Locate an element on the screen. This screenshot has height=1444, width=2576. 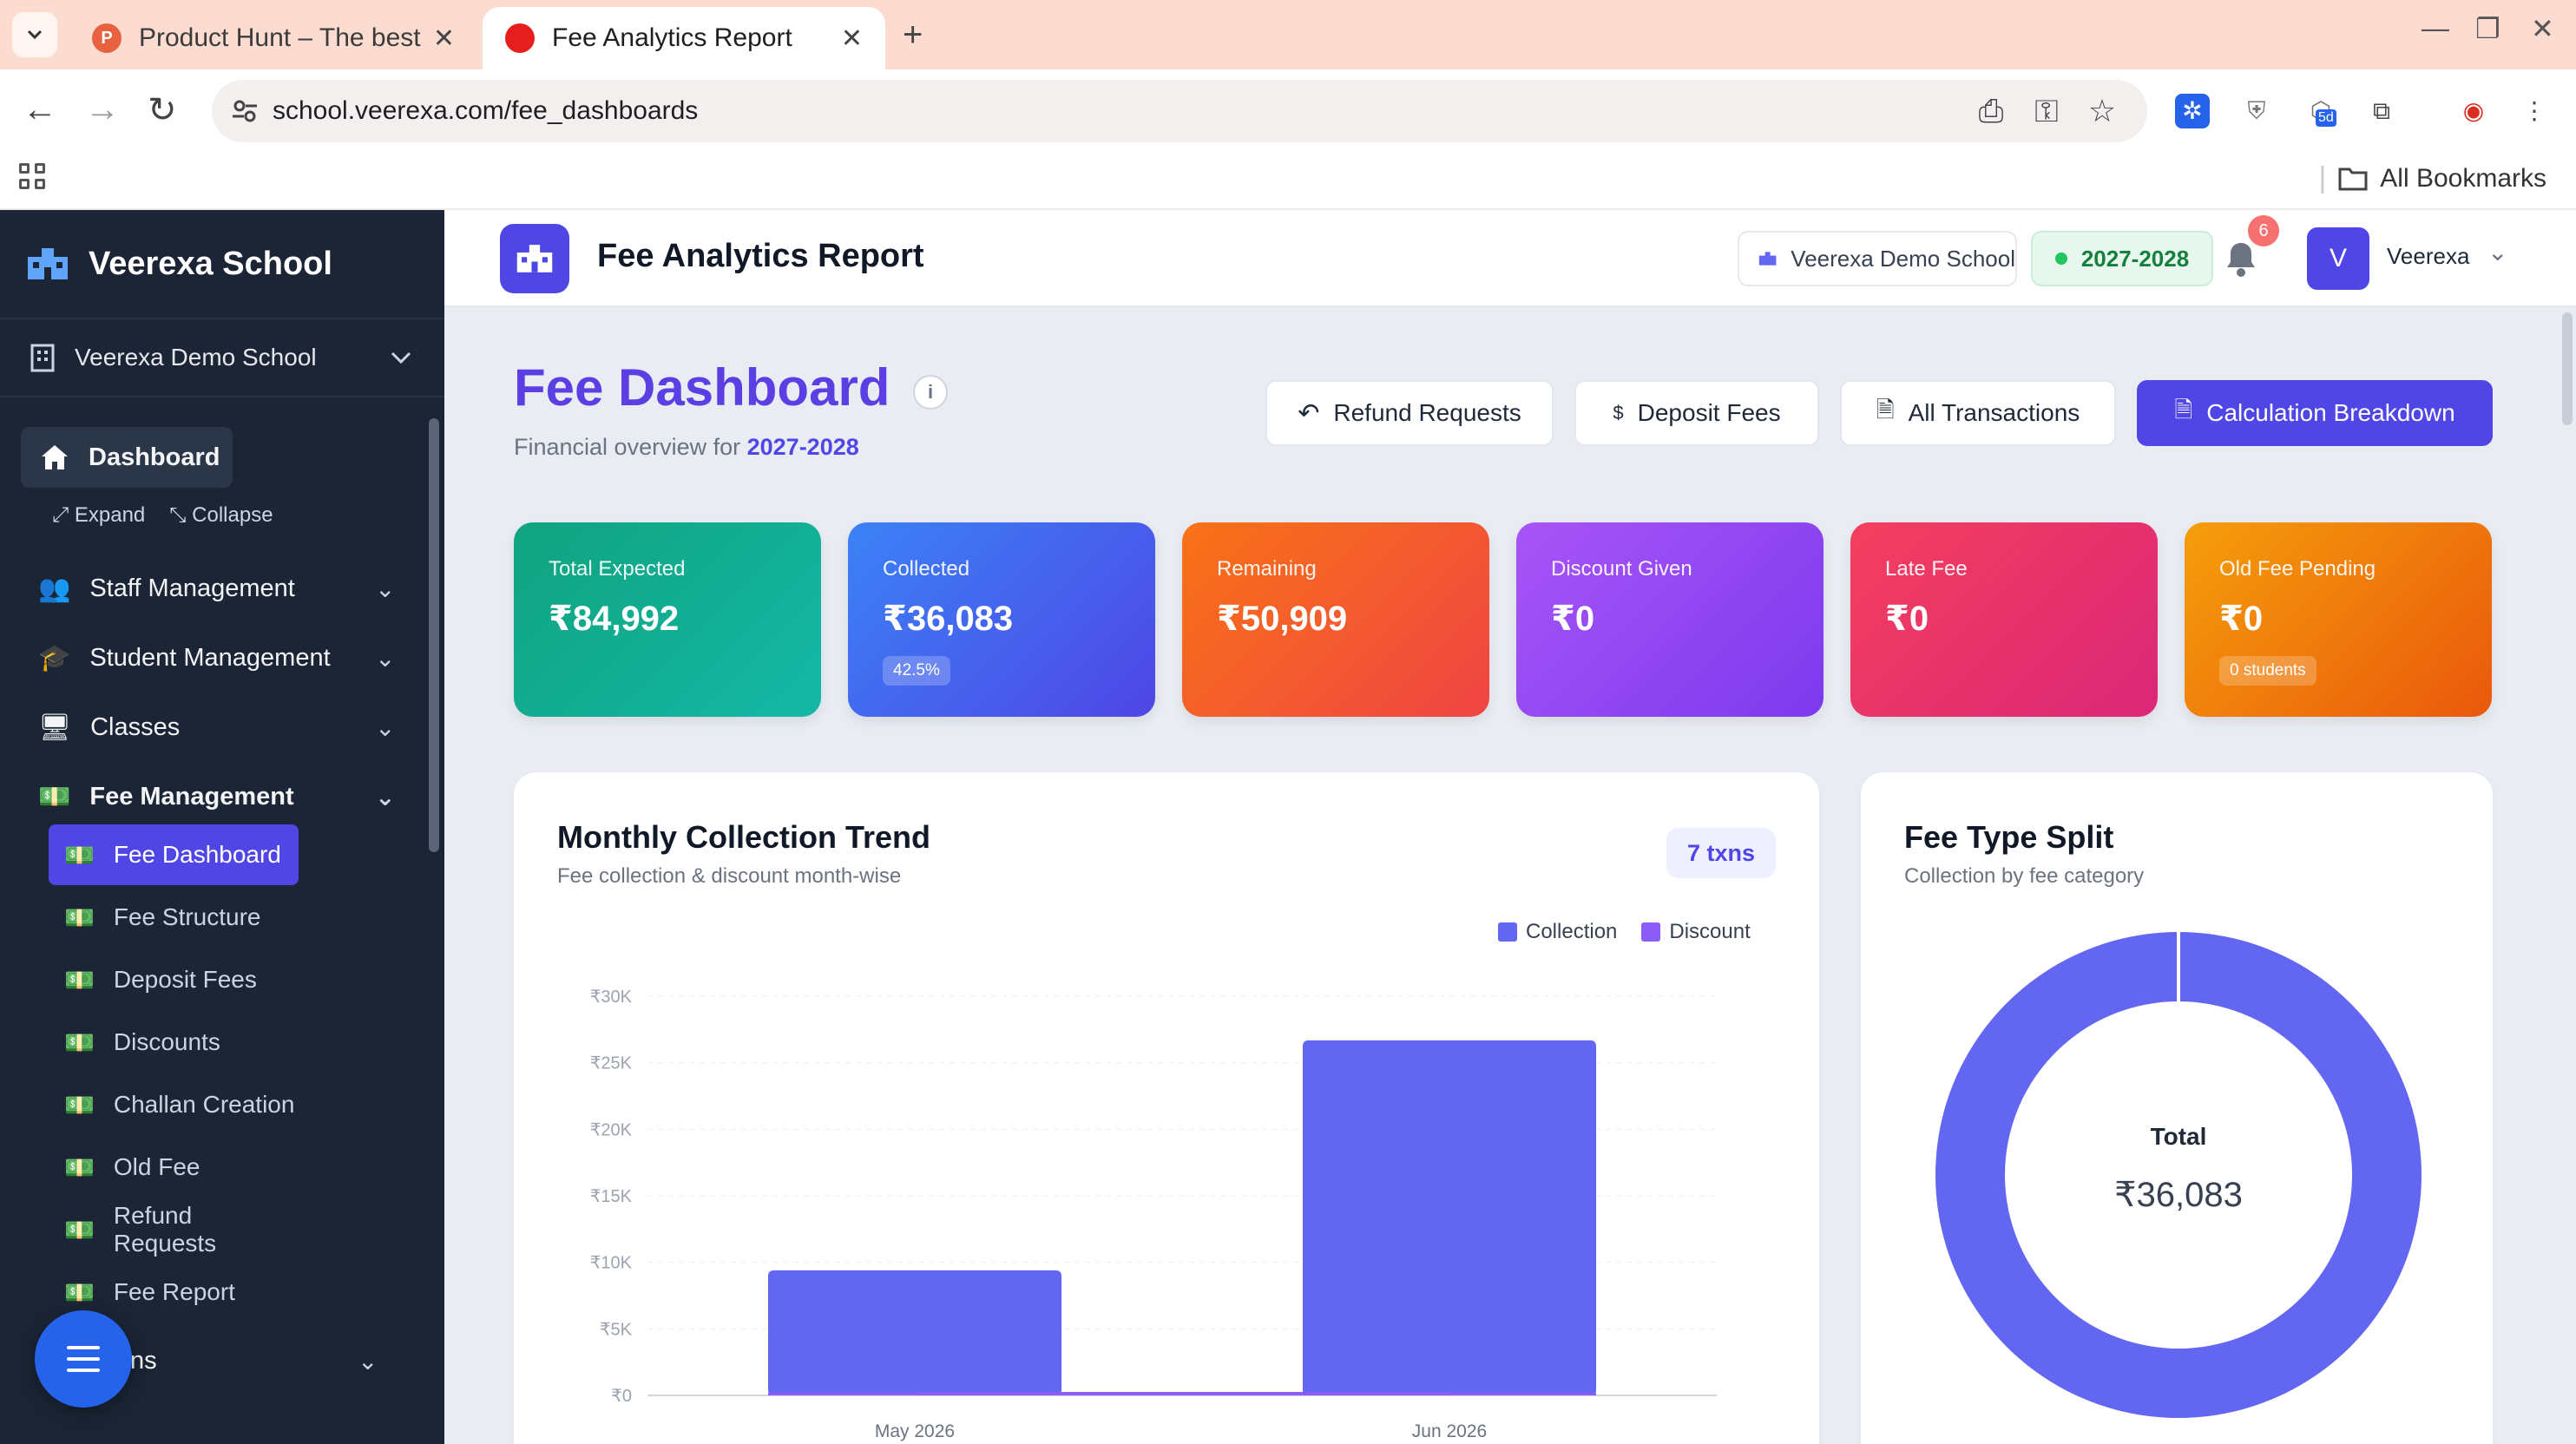
minimize-window-icon: — is located at coordinates (2436, 28).